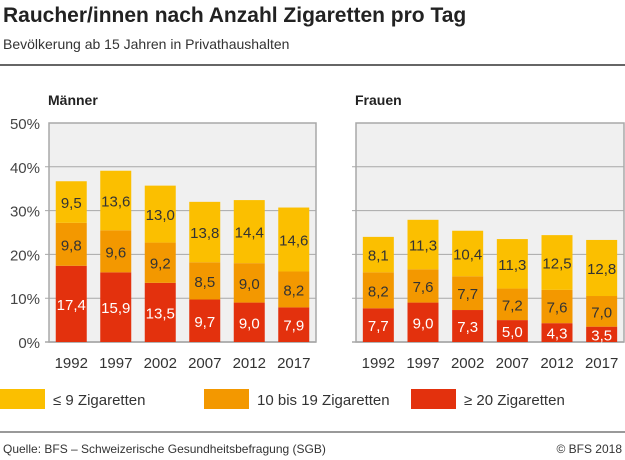 The height and width of the screenshot is (460, 625). I want to click on data-label: 14,6, so click(293, 241).